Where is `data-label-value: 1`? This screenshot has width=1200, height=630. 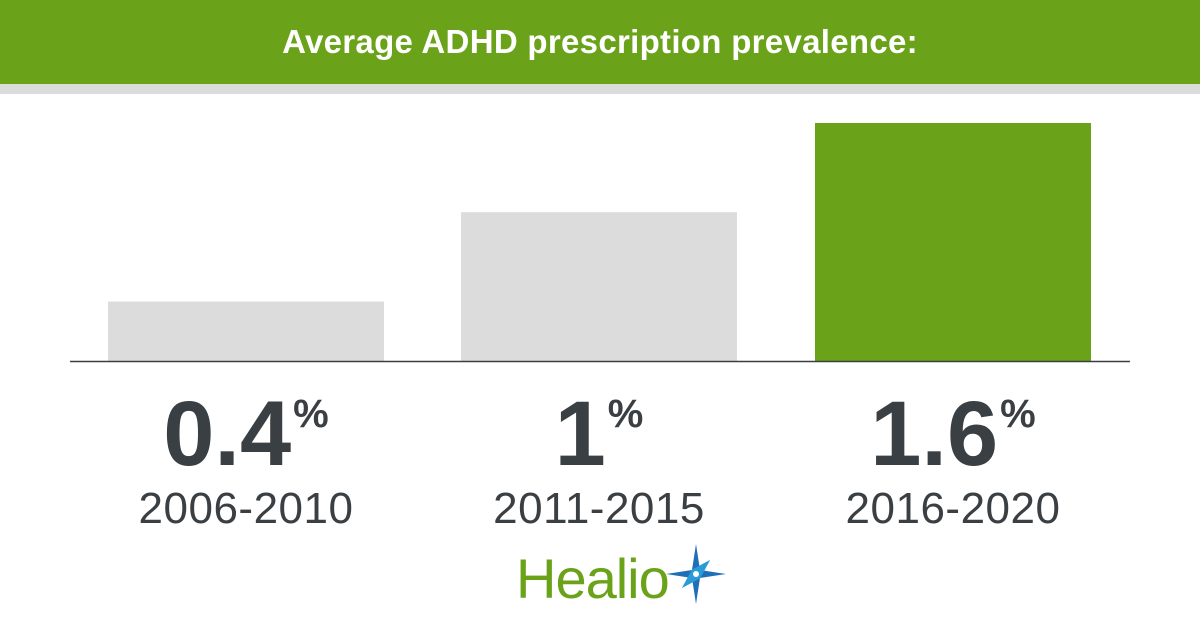 data-label-value: 1 is located at coordinates (580, 434).